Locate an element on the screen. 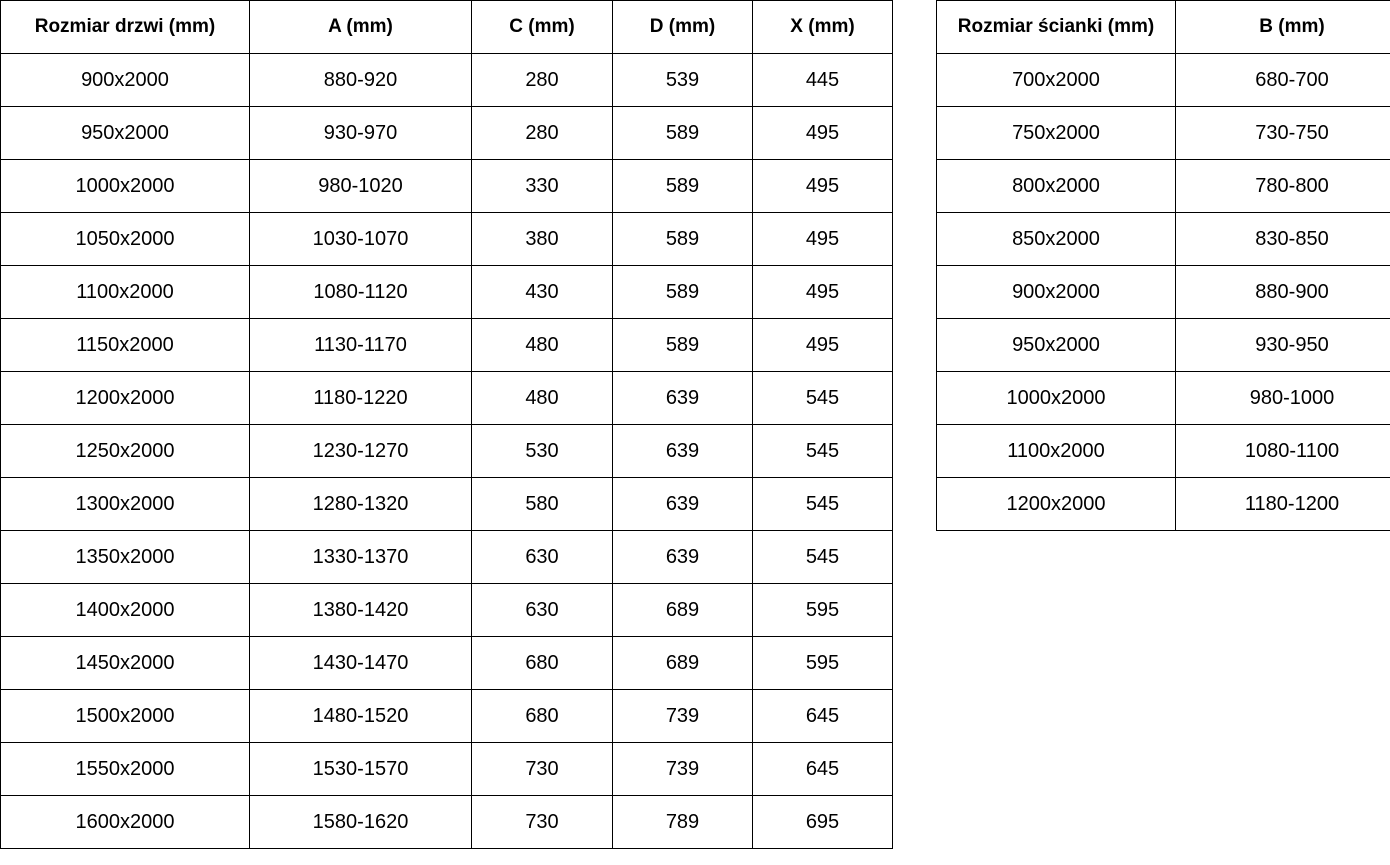 The image size is (1390, 865). table-cell: 1180-1220 is located at coordinates (360, 398).